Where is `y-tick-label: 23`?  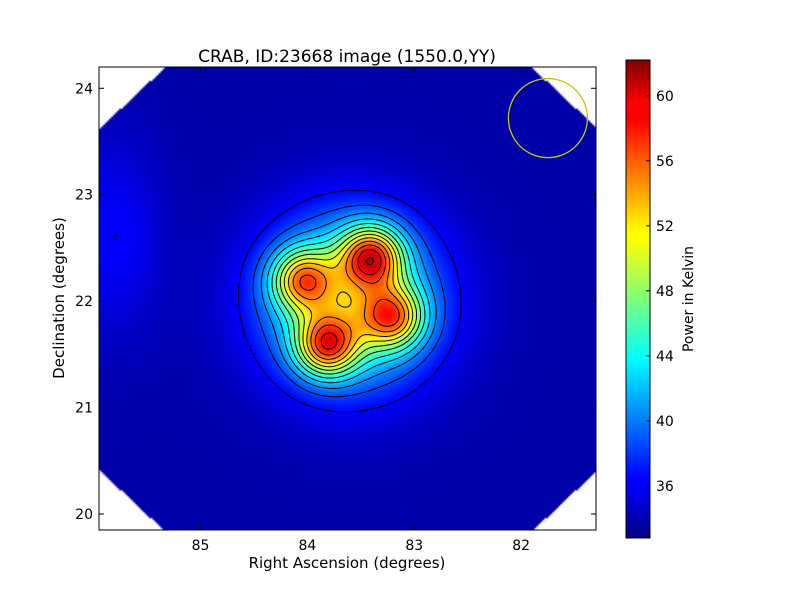 y-tick-label: 23 is located at coordinates (84, 196).